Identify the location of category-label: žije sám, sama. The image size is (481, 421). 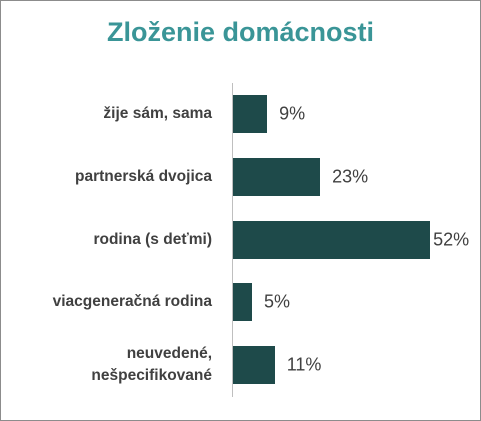
(157, 113).